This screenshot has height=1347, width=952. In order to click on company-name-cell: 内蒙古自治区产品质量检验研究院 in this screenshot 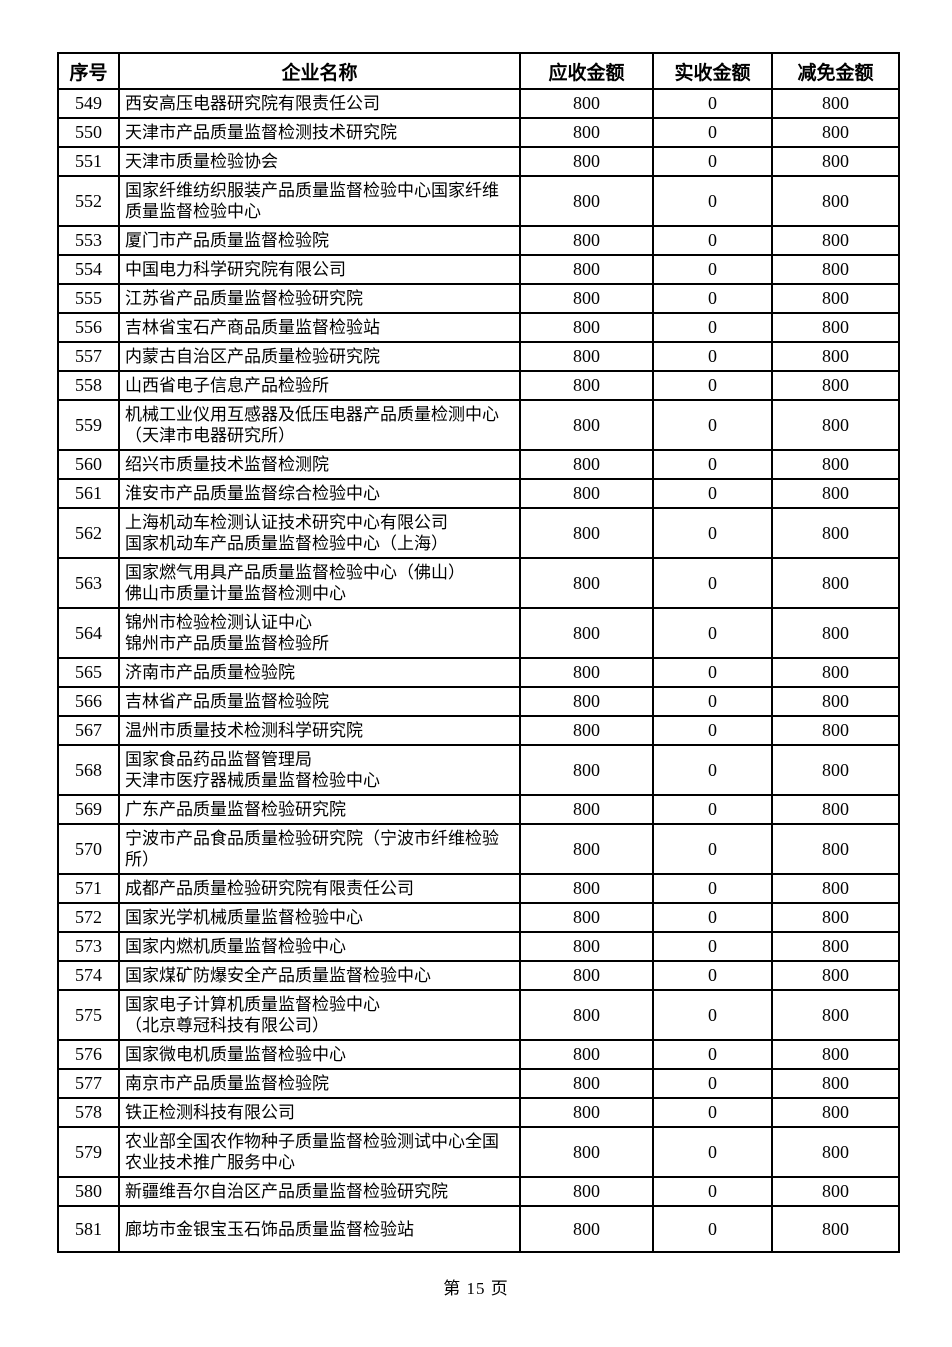, I will do `click(319, 356)`.